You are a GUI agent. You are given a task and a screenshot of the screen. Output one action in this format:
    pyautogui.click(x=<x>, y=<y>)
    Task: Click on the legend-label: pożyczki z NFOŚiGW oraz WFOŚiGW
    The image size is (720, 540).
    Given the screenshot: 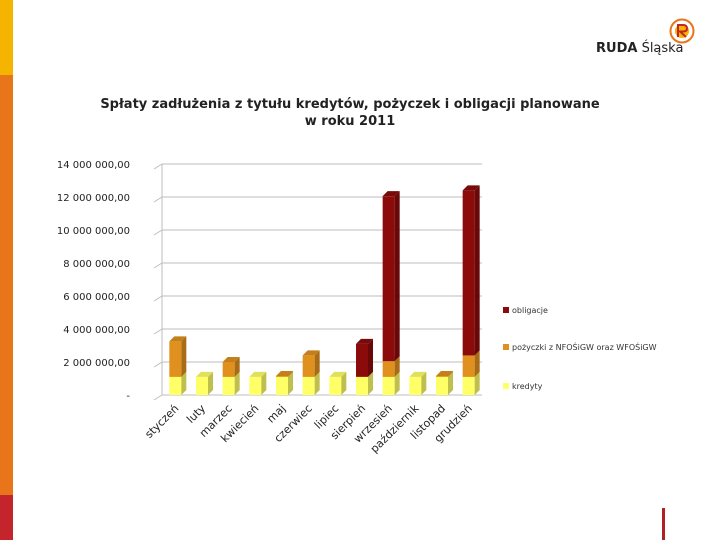 What is the action you would take?
    pyautogui.click(x=584, y=346)
    